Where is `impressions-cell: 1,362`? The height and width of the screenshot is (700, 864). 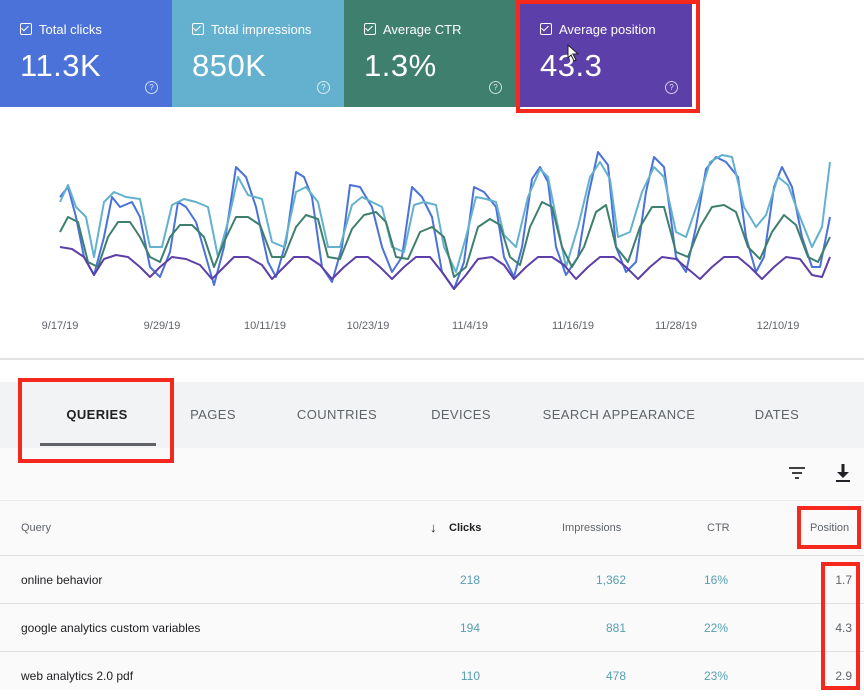
impressions-cell: 1,362 is located at coordinates (610, 580).